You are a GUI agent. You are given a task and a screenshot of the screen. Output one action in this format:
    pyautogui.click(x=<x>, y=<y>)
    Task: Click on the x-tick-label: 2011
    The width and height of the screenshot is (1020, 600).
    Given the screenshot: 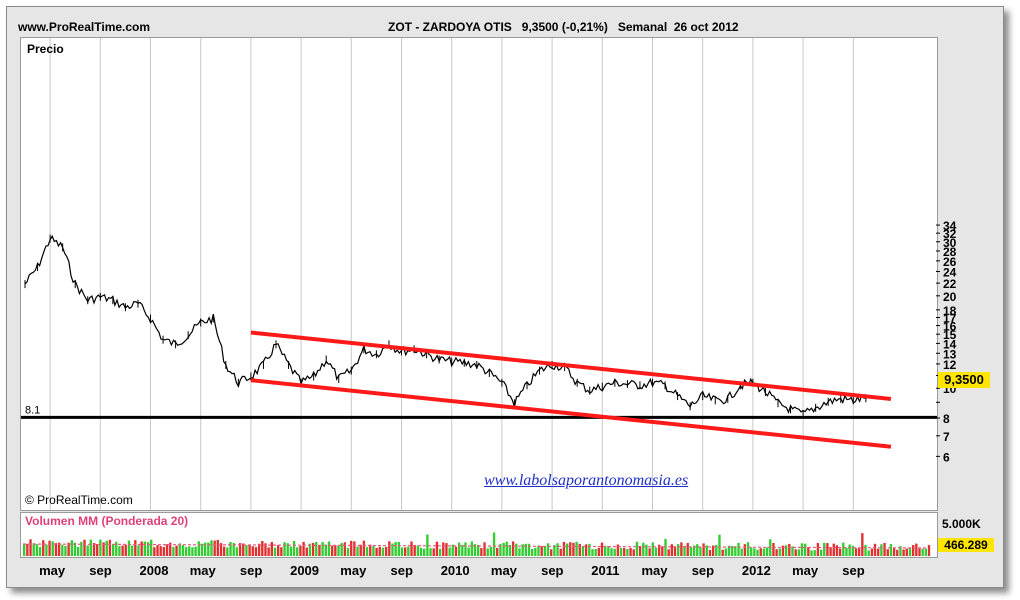 What is the action you would take?
    pyautogui.click(x=605, y=570)
    